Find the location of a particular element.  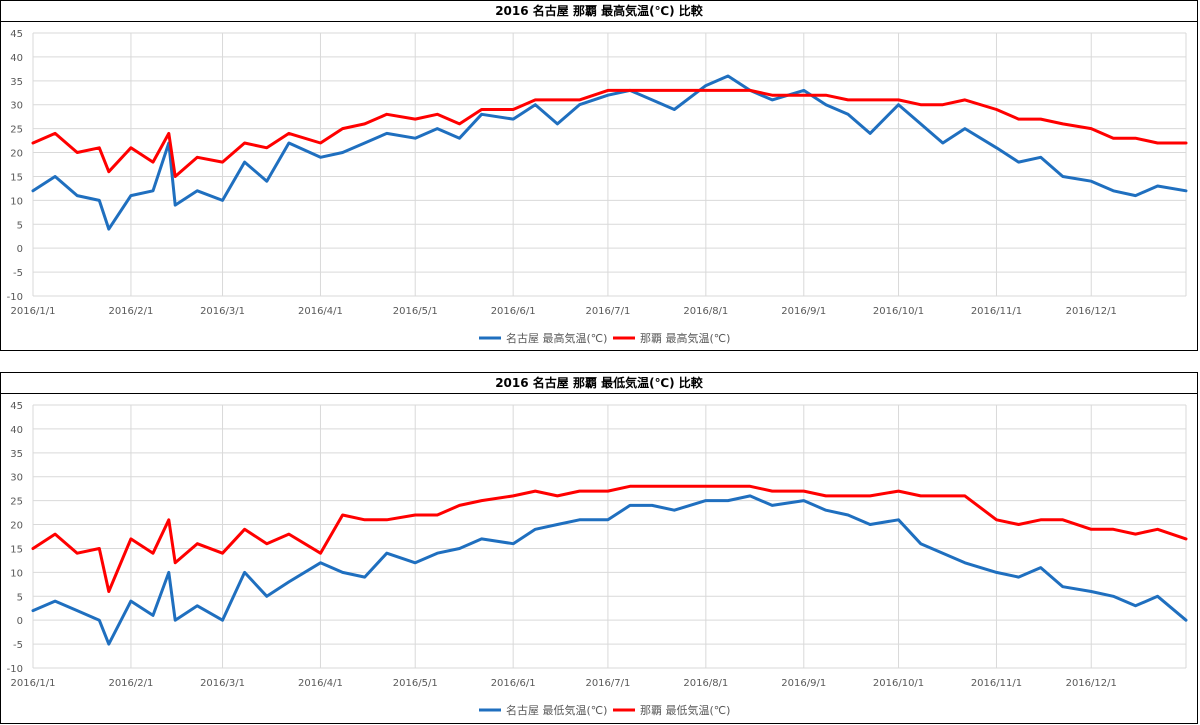

chart-title: 2016 名古屋 那覇 最高気温(℃) 比較 is located at coordinates (599, 11).